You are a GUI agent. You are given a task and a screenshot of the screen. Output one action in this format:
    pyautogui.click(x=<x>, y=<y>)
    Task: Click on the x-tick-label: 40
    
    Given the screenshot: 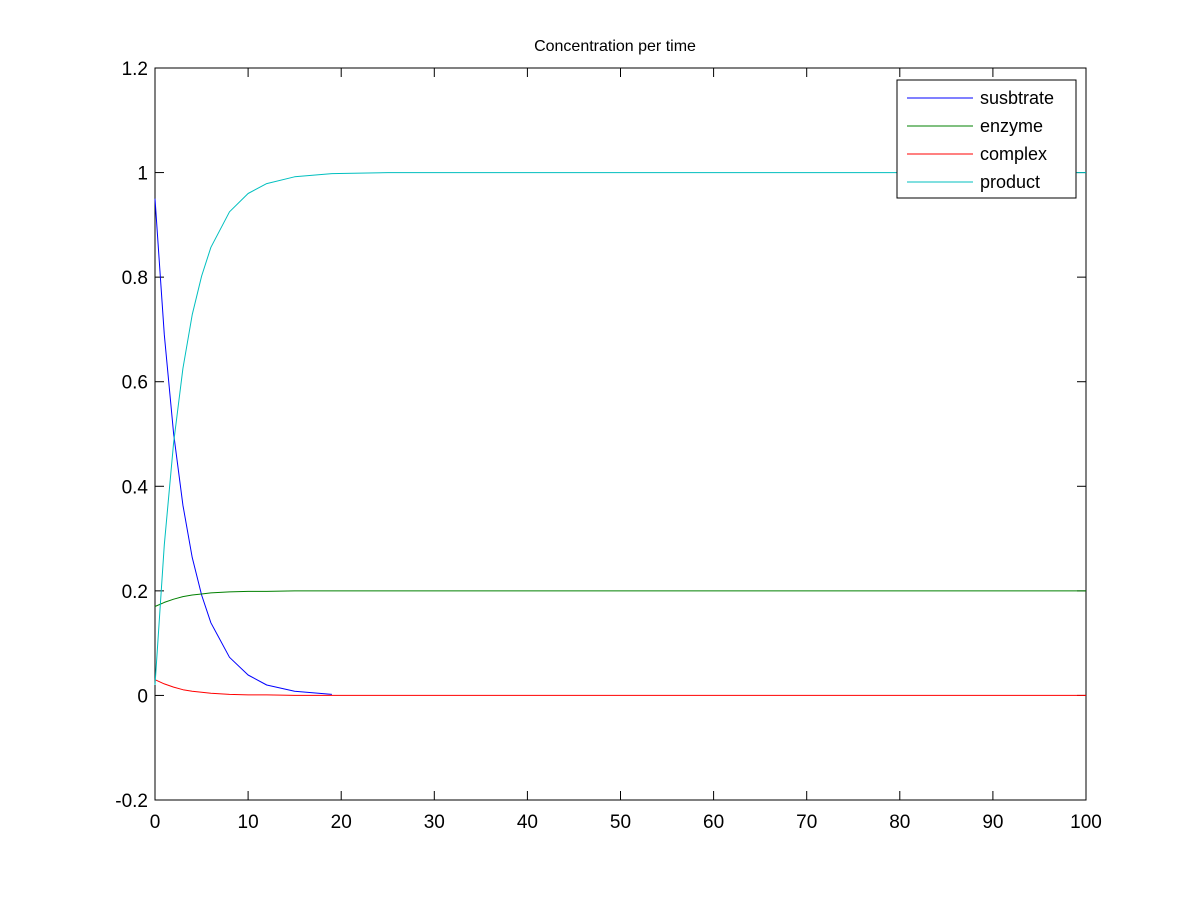 What is the action you would take?
    pyautogui.click(x=527, y=822)
    